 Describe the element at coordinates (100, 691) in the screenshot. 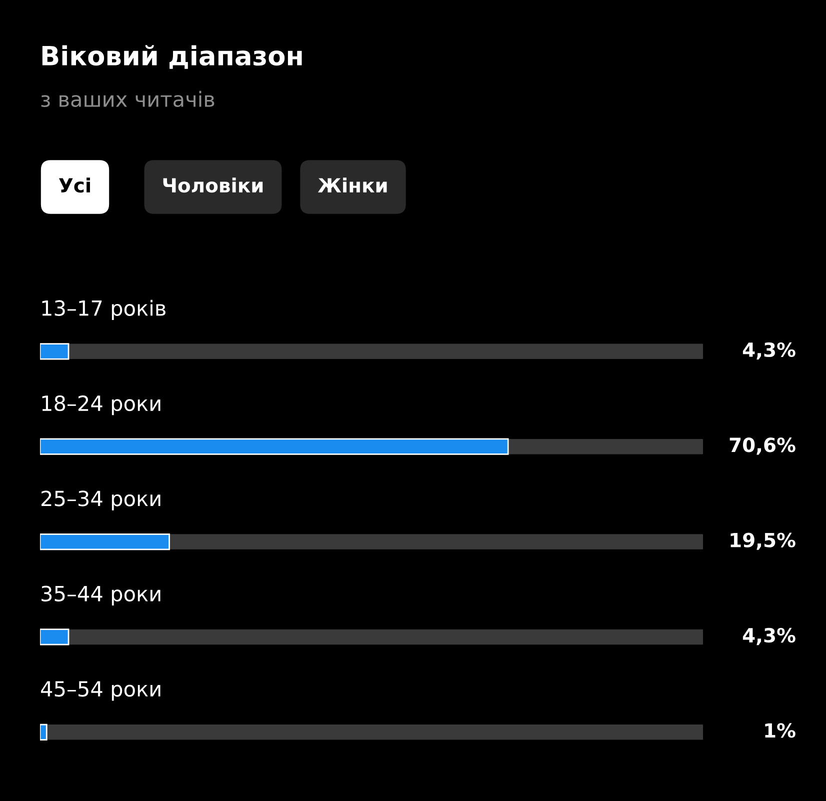

I see `y-tick-label: 45–54 роки` at that location.